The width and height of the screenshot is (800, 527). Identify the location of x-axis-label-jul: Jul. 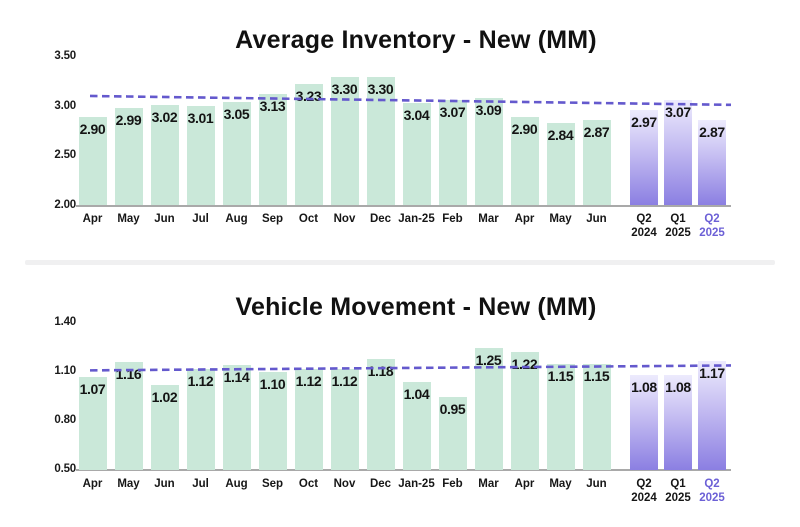
(200, 219).